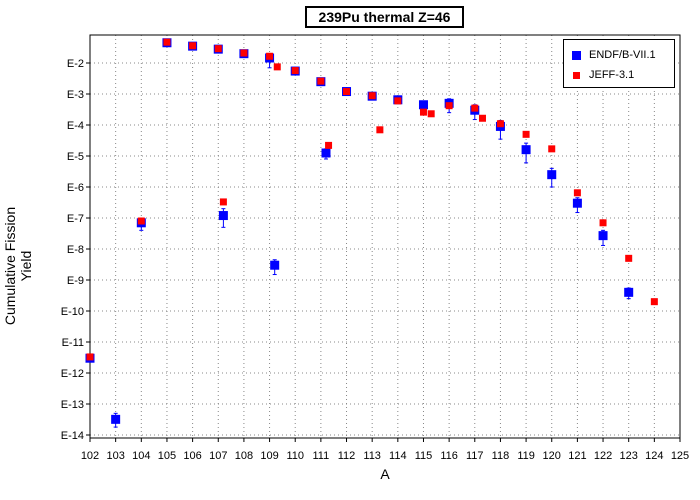 The image size is (700, 500). Describe the element at coordinates (72, 312) in the screenshot. I see `y-tick-label: E-10` at that location.